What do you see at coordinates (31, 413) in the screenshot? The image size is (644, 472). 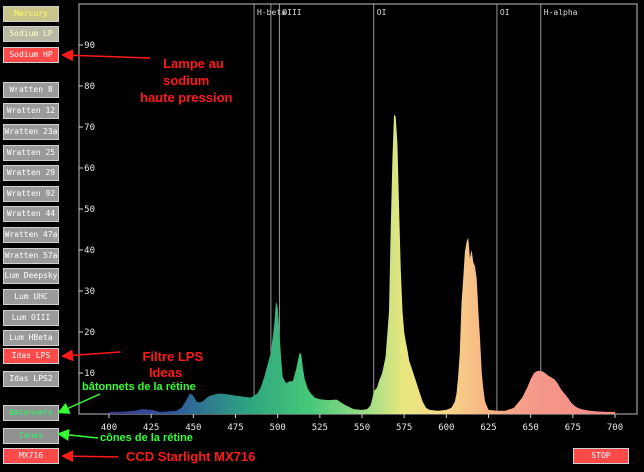 I see `button-batonnets: Batonnets` at bounding box center [31, 413].